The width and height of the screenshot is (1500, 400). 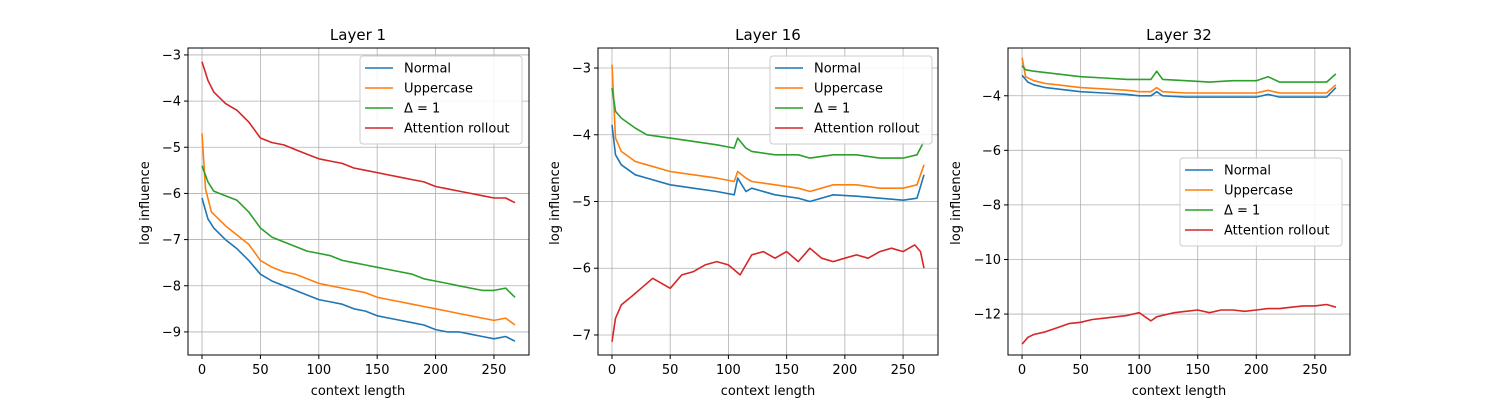 What do you see at coordinates (987, 315) in the screenshot?
I see `y-tick-label: −12` at bounding box center [987, 315].